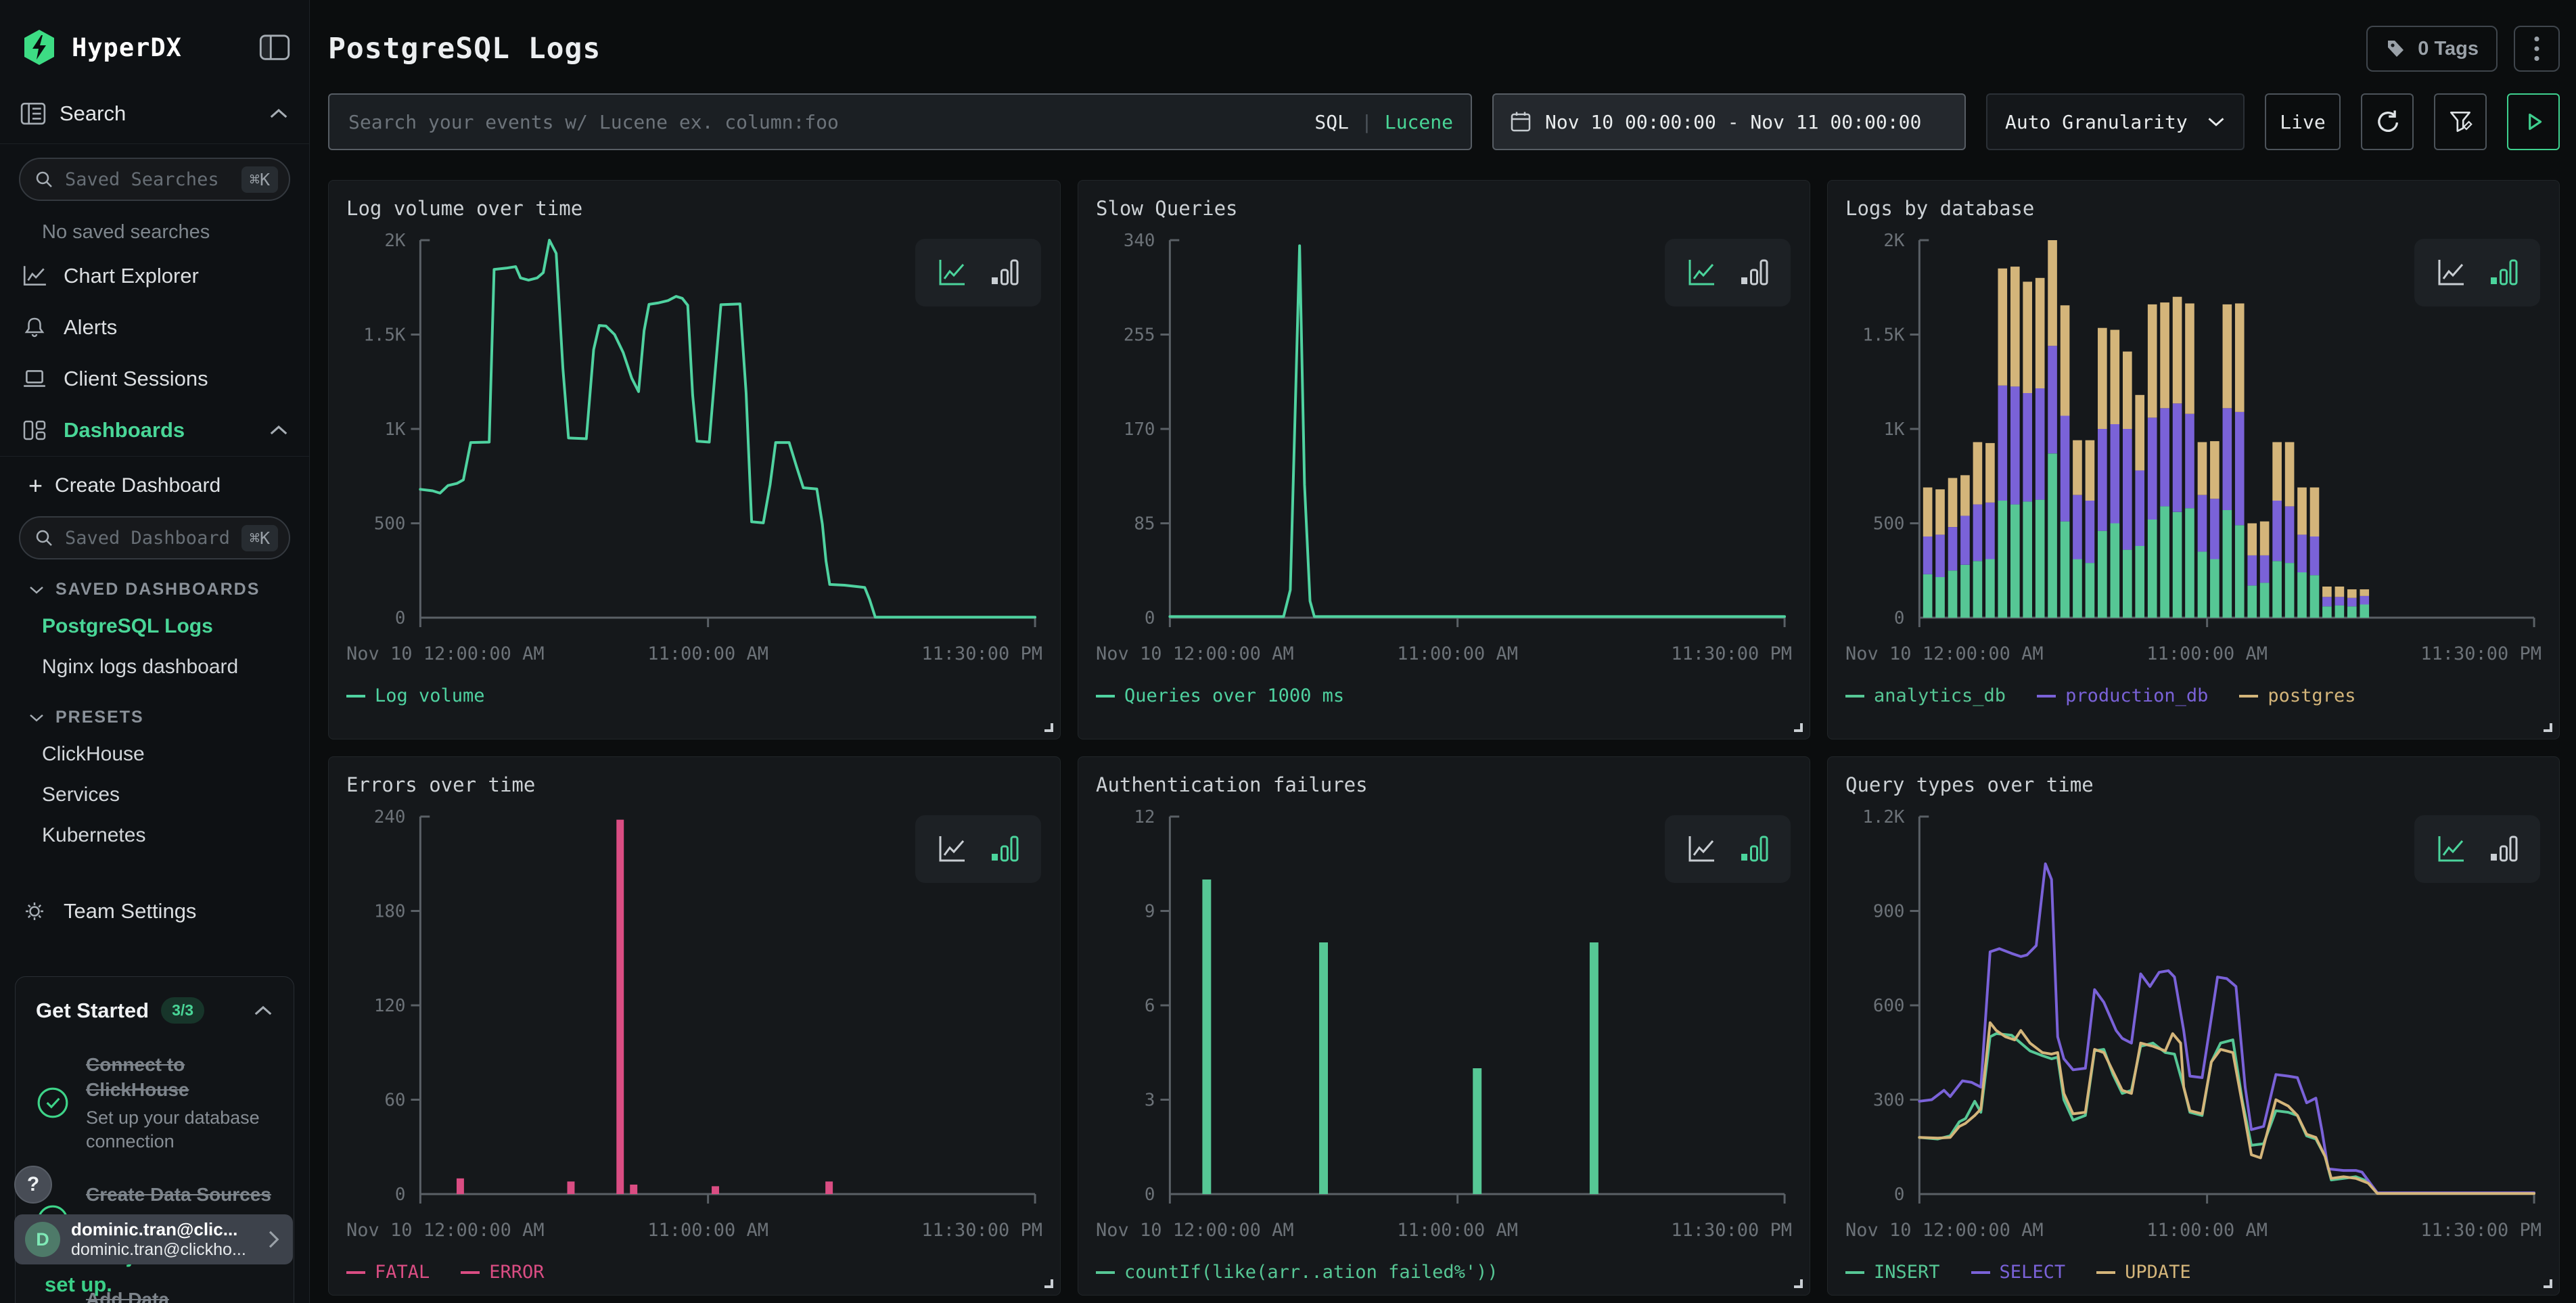 This screenshot has height=1303, width=2576. Describe the element at coordinates (52, 1102) in the screenshot. I see `check-circle-icon` at that location.